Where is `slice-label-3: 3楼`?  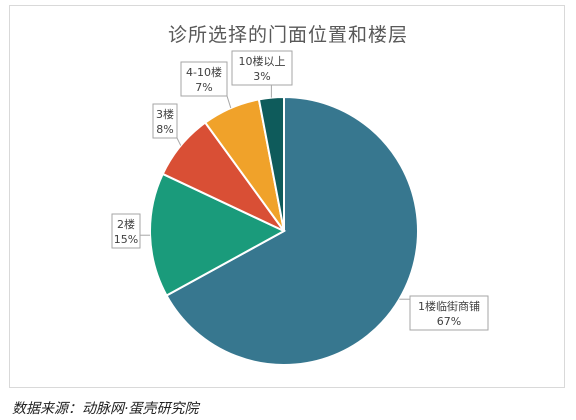 slice-label-3: 3楼 is located at coordinates (165, 114).